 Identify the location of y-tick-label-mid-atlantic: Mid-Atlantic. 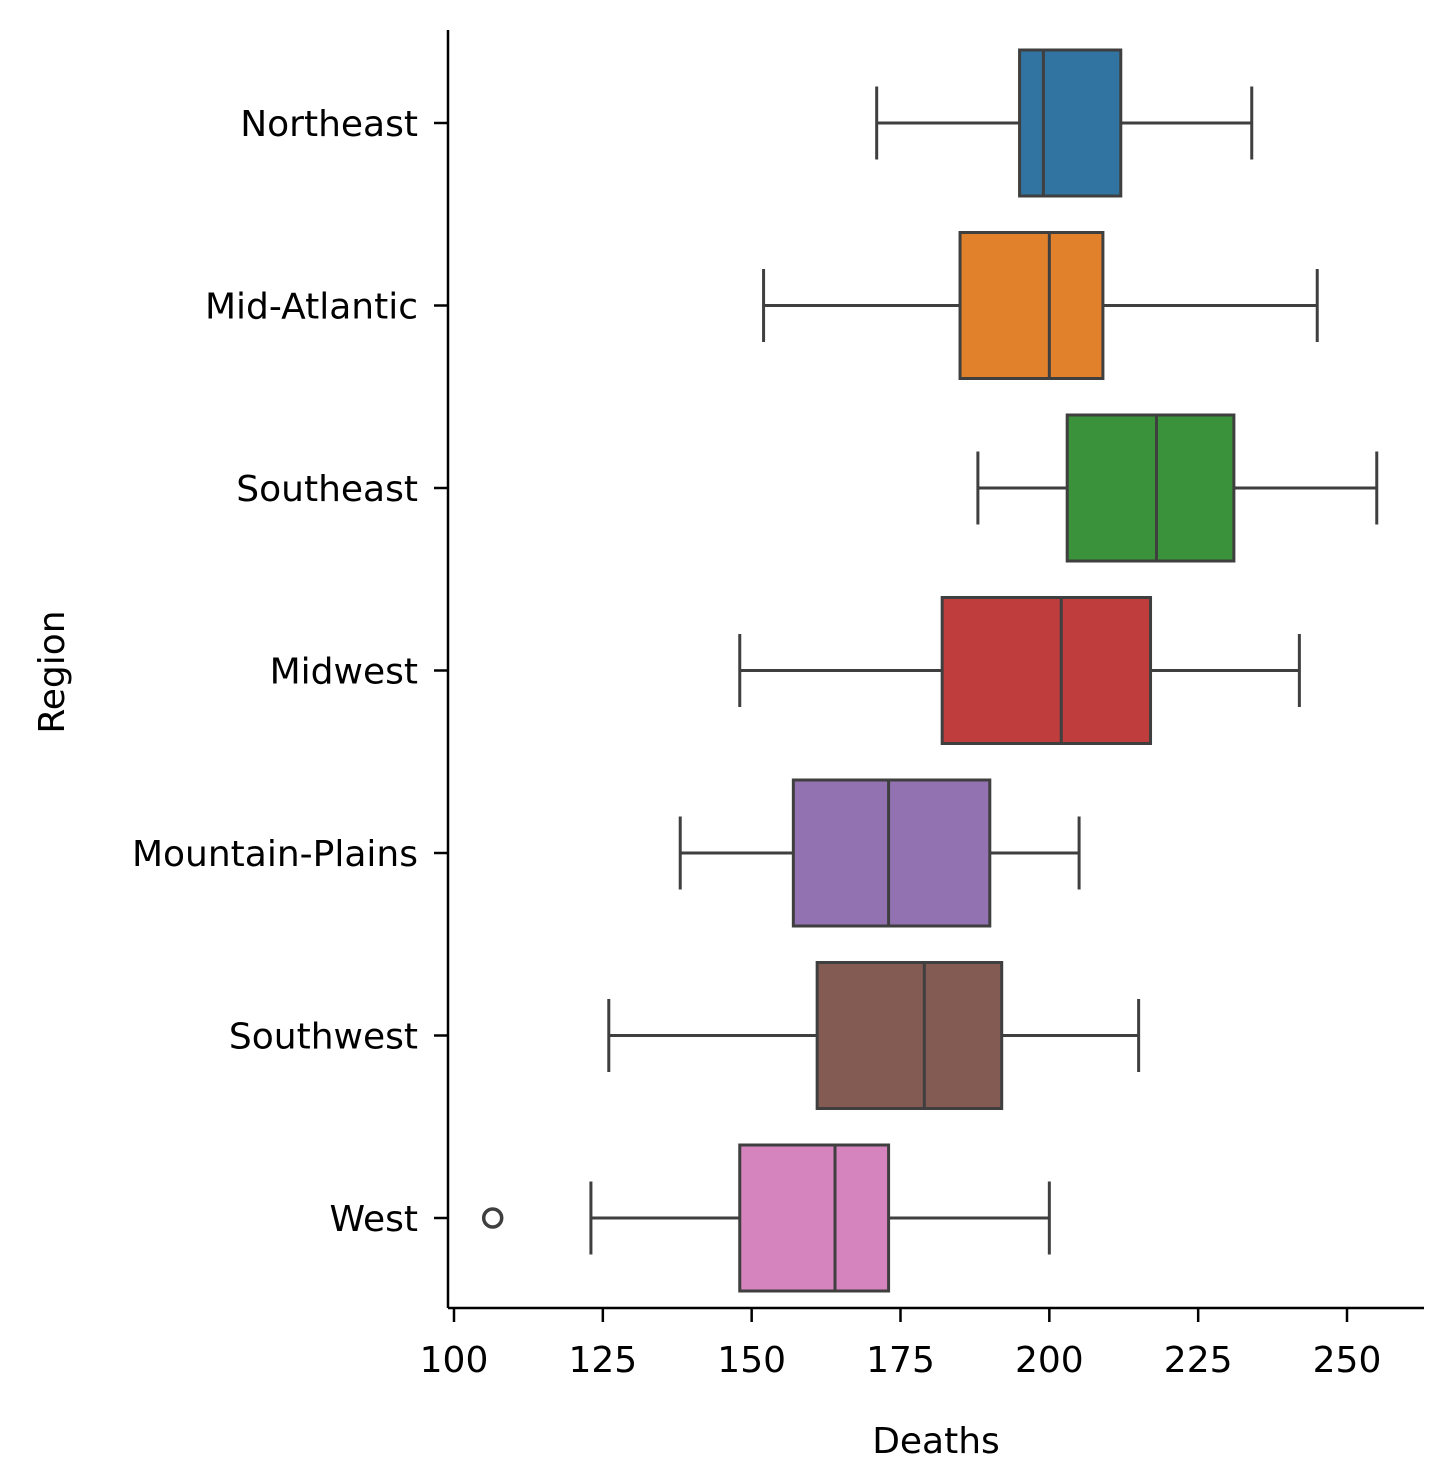
(311, 307).